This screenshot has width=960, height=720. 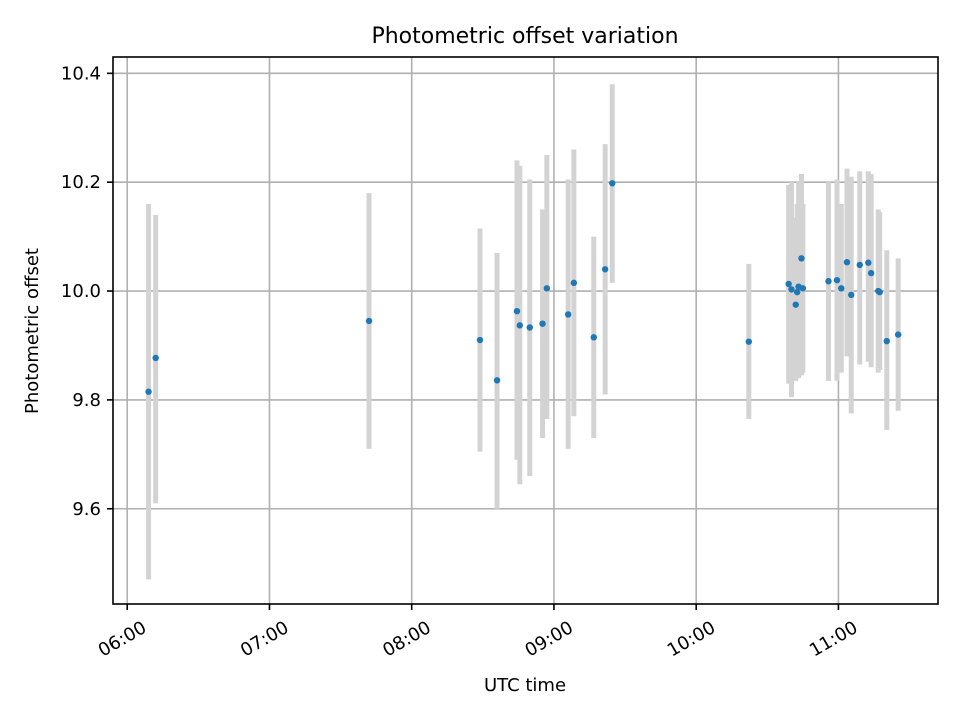 What do you see at coordinates (86, 400) in the screenshot?
I see `y-tick-label: 9.8` at bounding box center [86, 400].